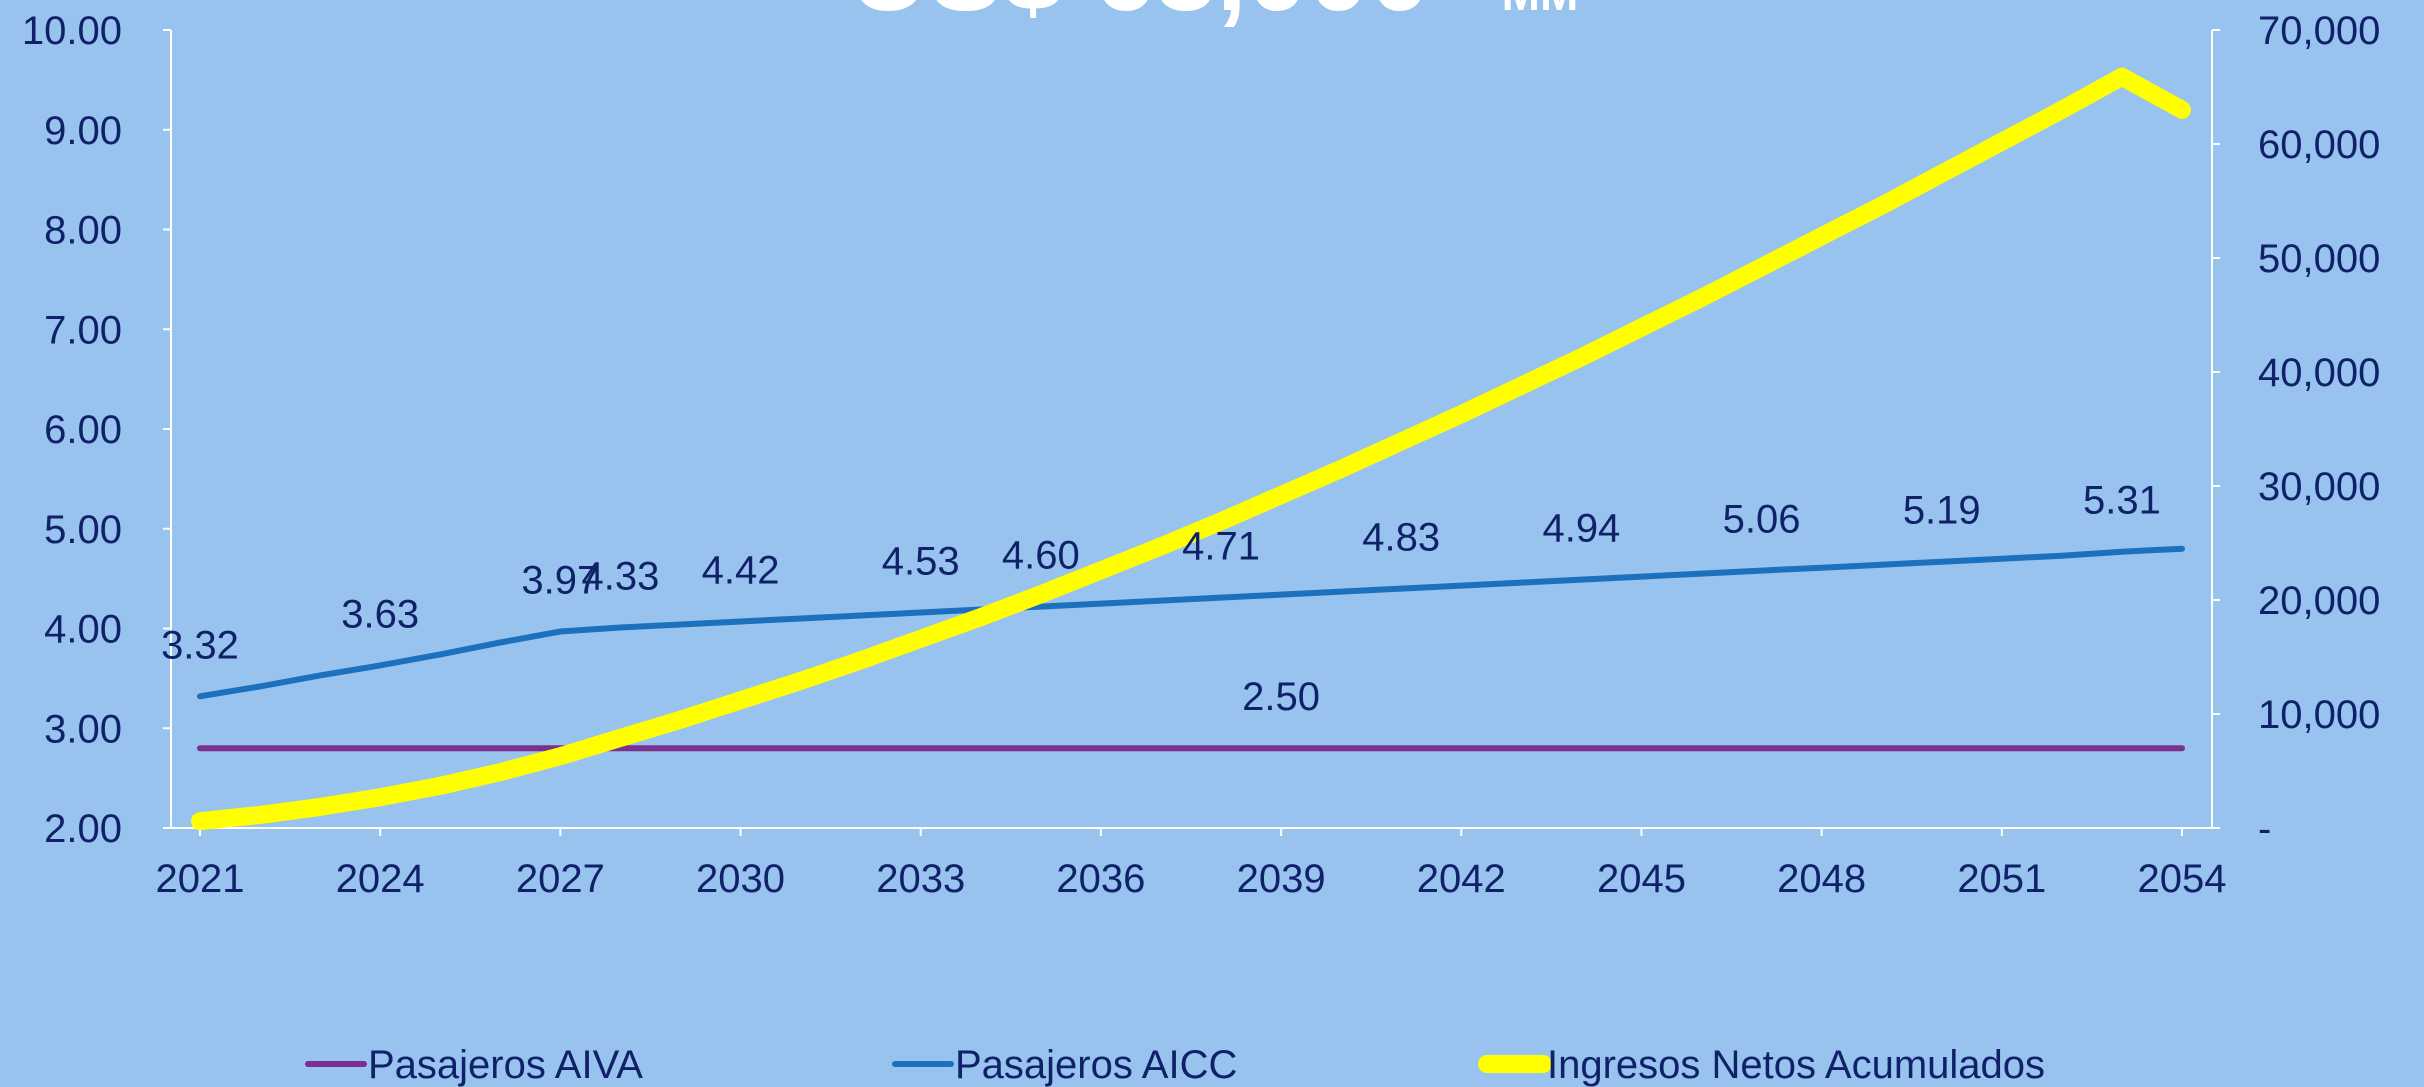  I want to click on chart-title: US$ 63,000 MM, so click(1214, 17).